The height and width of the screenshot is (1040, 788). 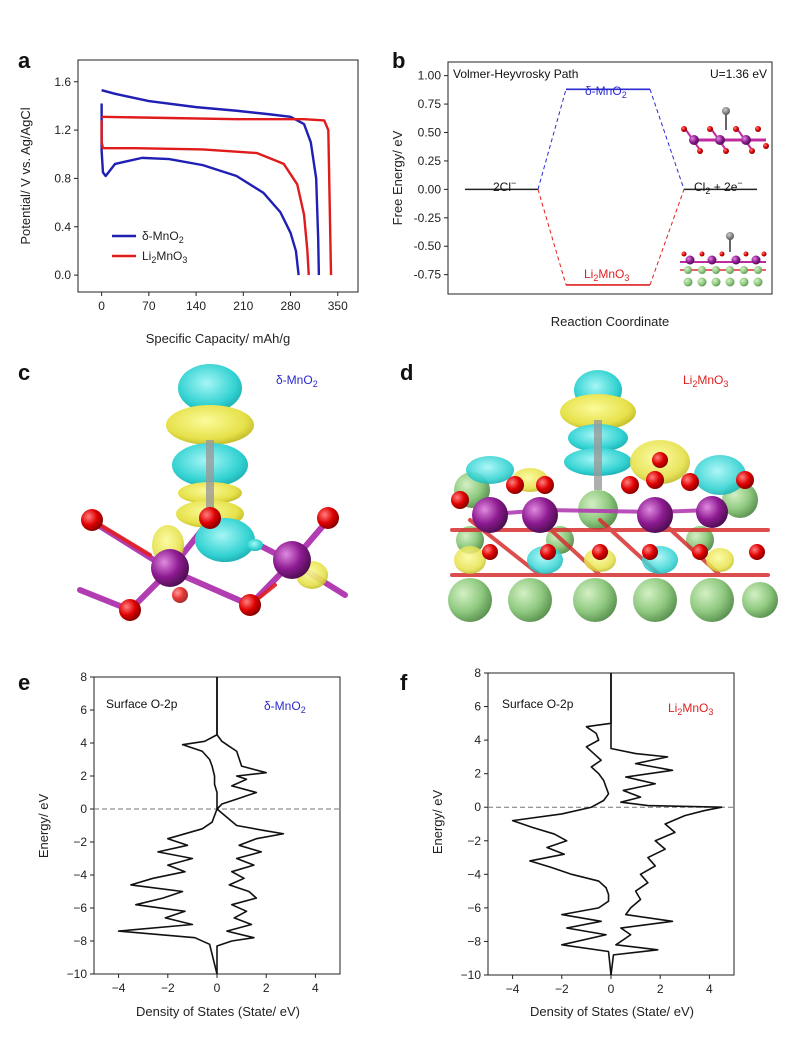 What do you see at coordinates (62, 275) in the screenshot?
I see `panel-a-ytick-label: 0.0` at bounding box center [62, 275].